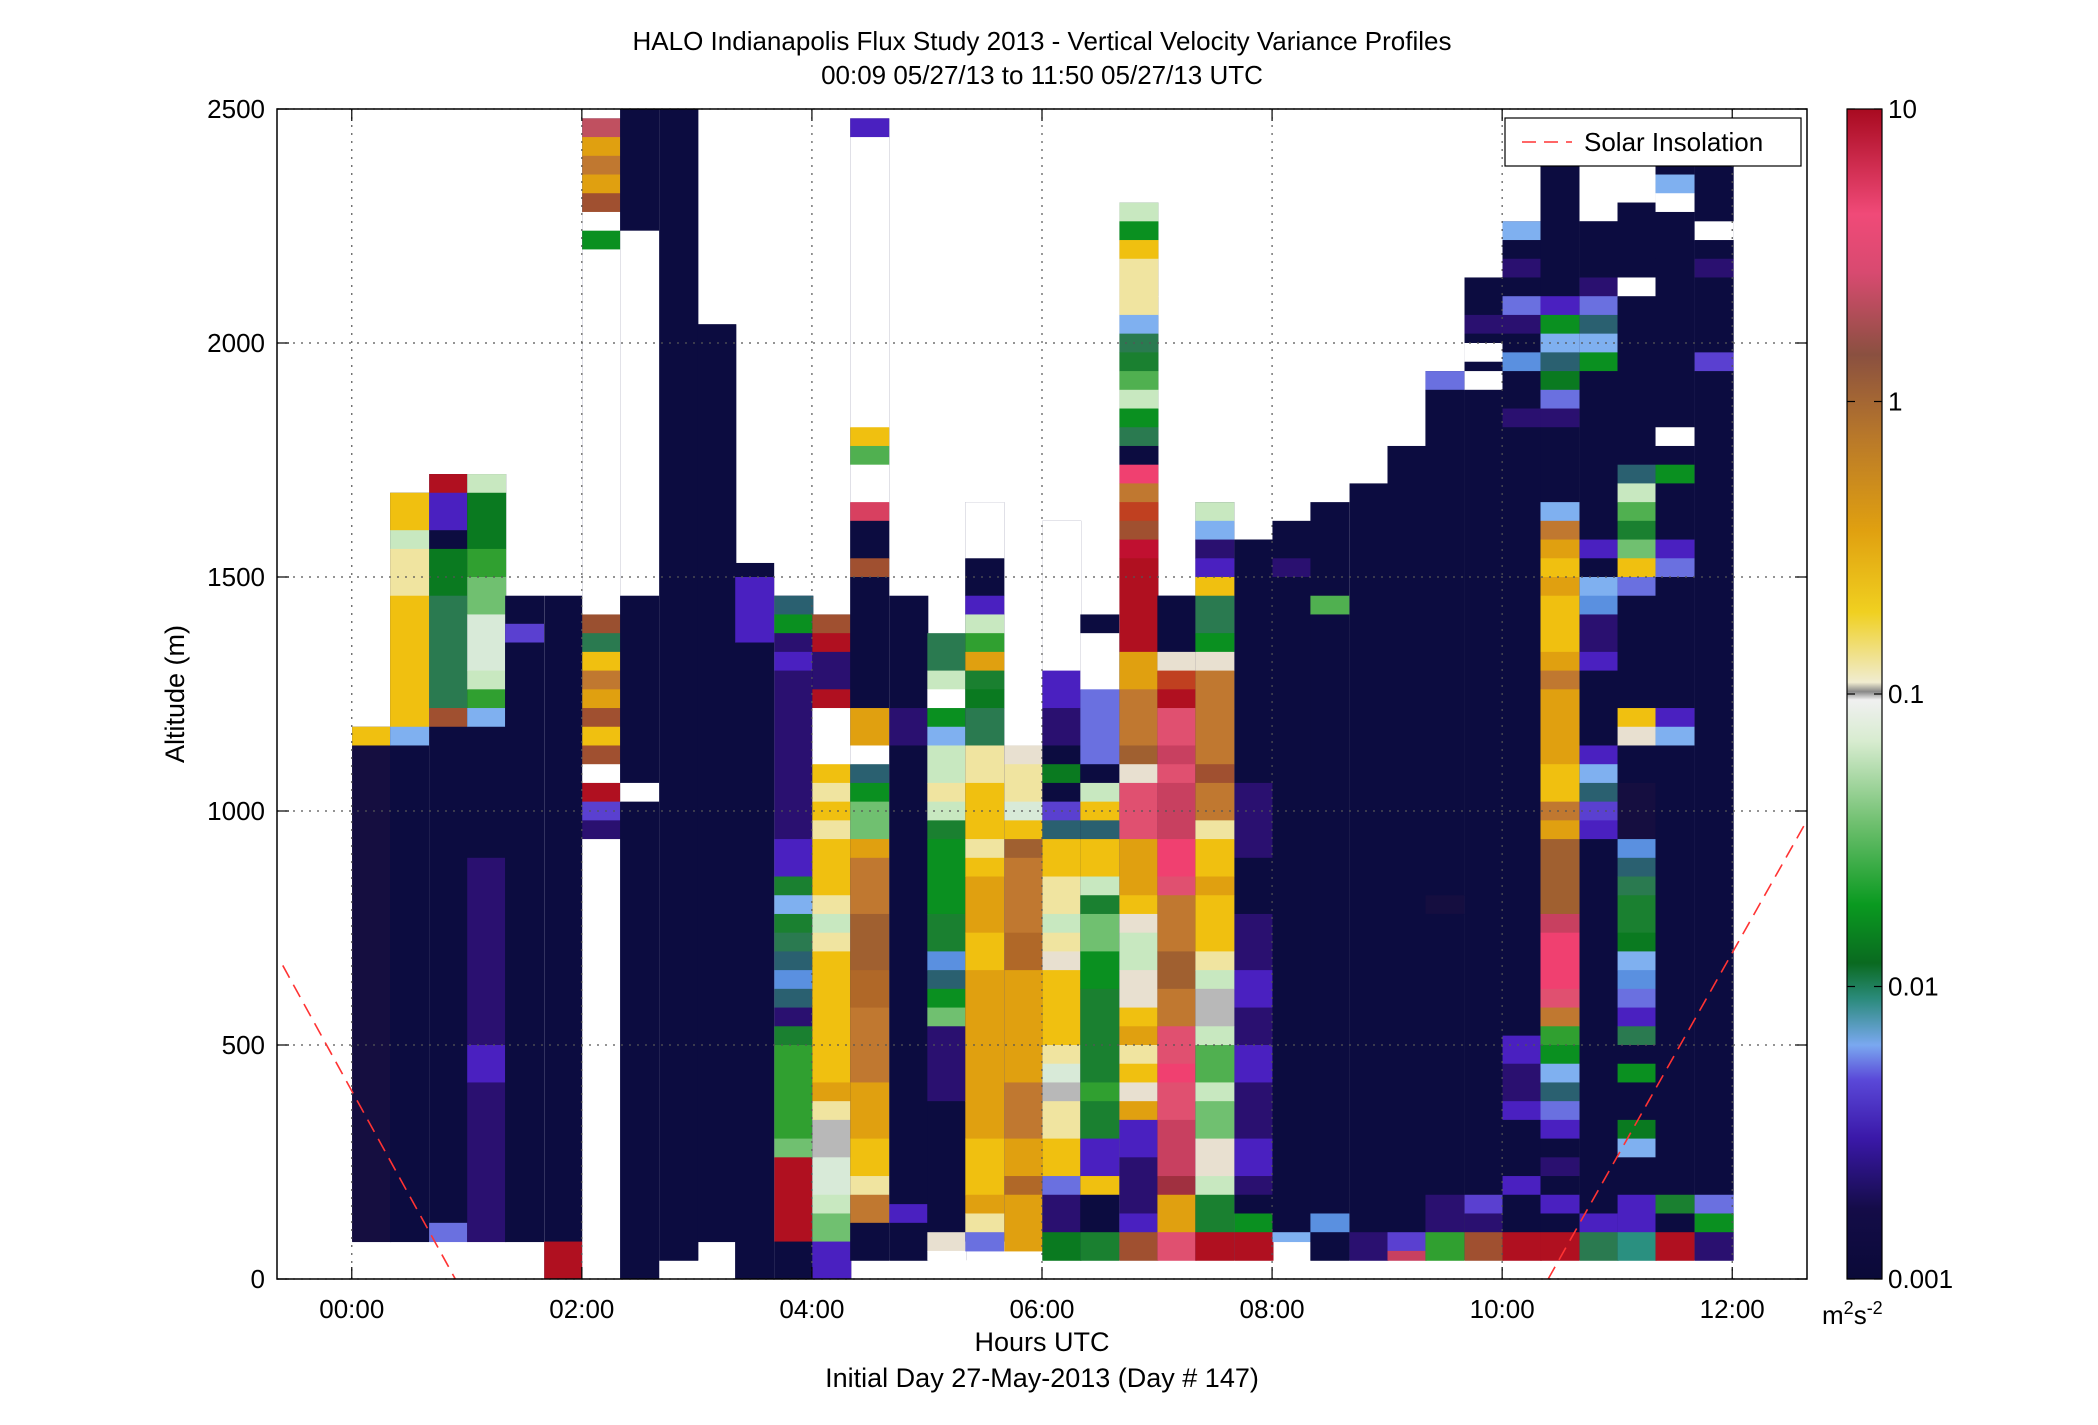 The height and width of the screenshot is (1425, 2098). Describe the element at coordinates (1653, 142) in the screenshot. I see `legend: Solar Insolation` at that location.